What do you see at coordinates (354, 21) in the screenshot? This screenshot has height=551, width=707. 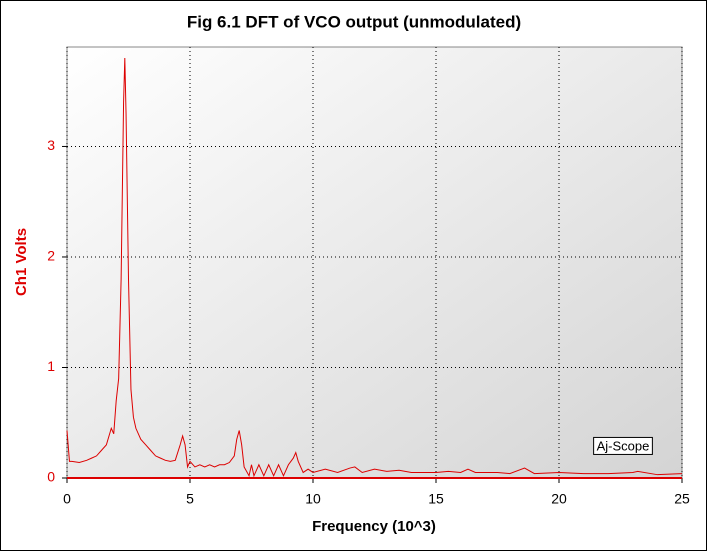 I see `chart-title: Fig 6.1 DFT of VCO output (unmodulated)` at bounding box center [354, 21].